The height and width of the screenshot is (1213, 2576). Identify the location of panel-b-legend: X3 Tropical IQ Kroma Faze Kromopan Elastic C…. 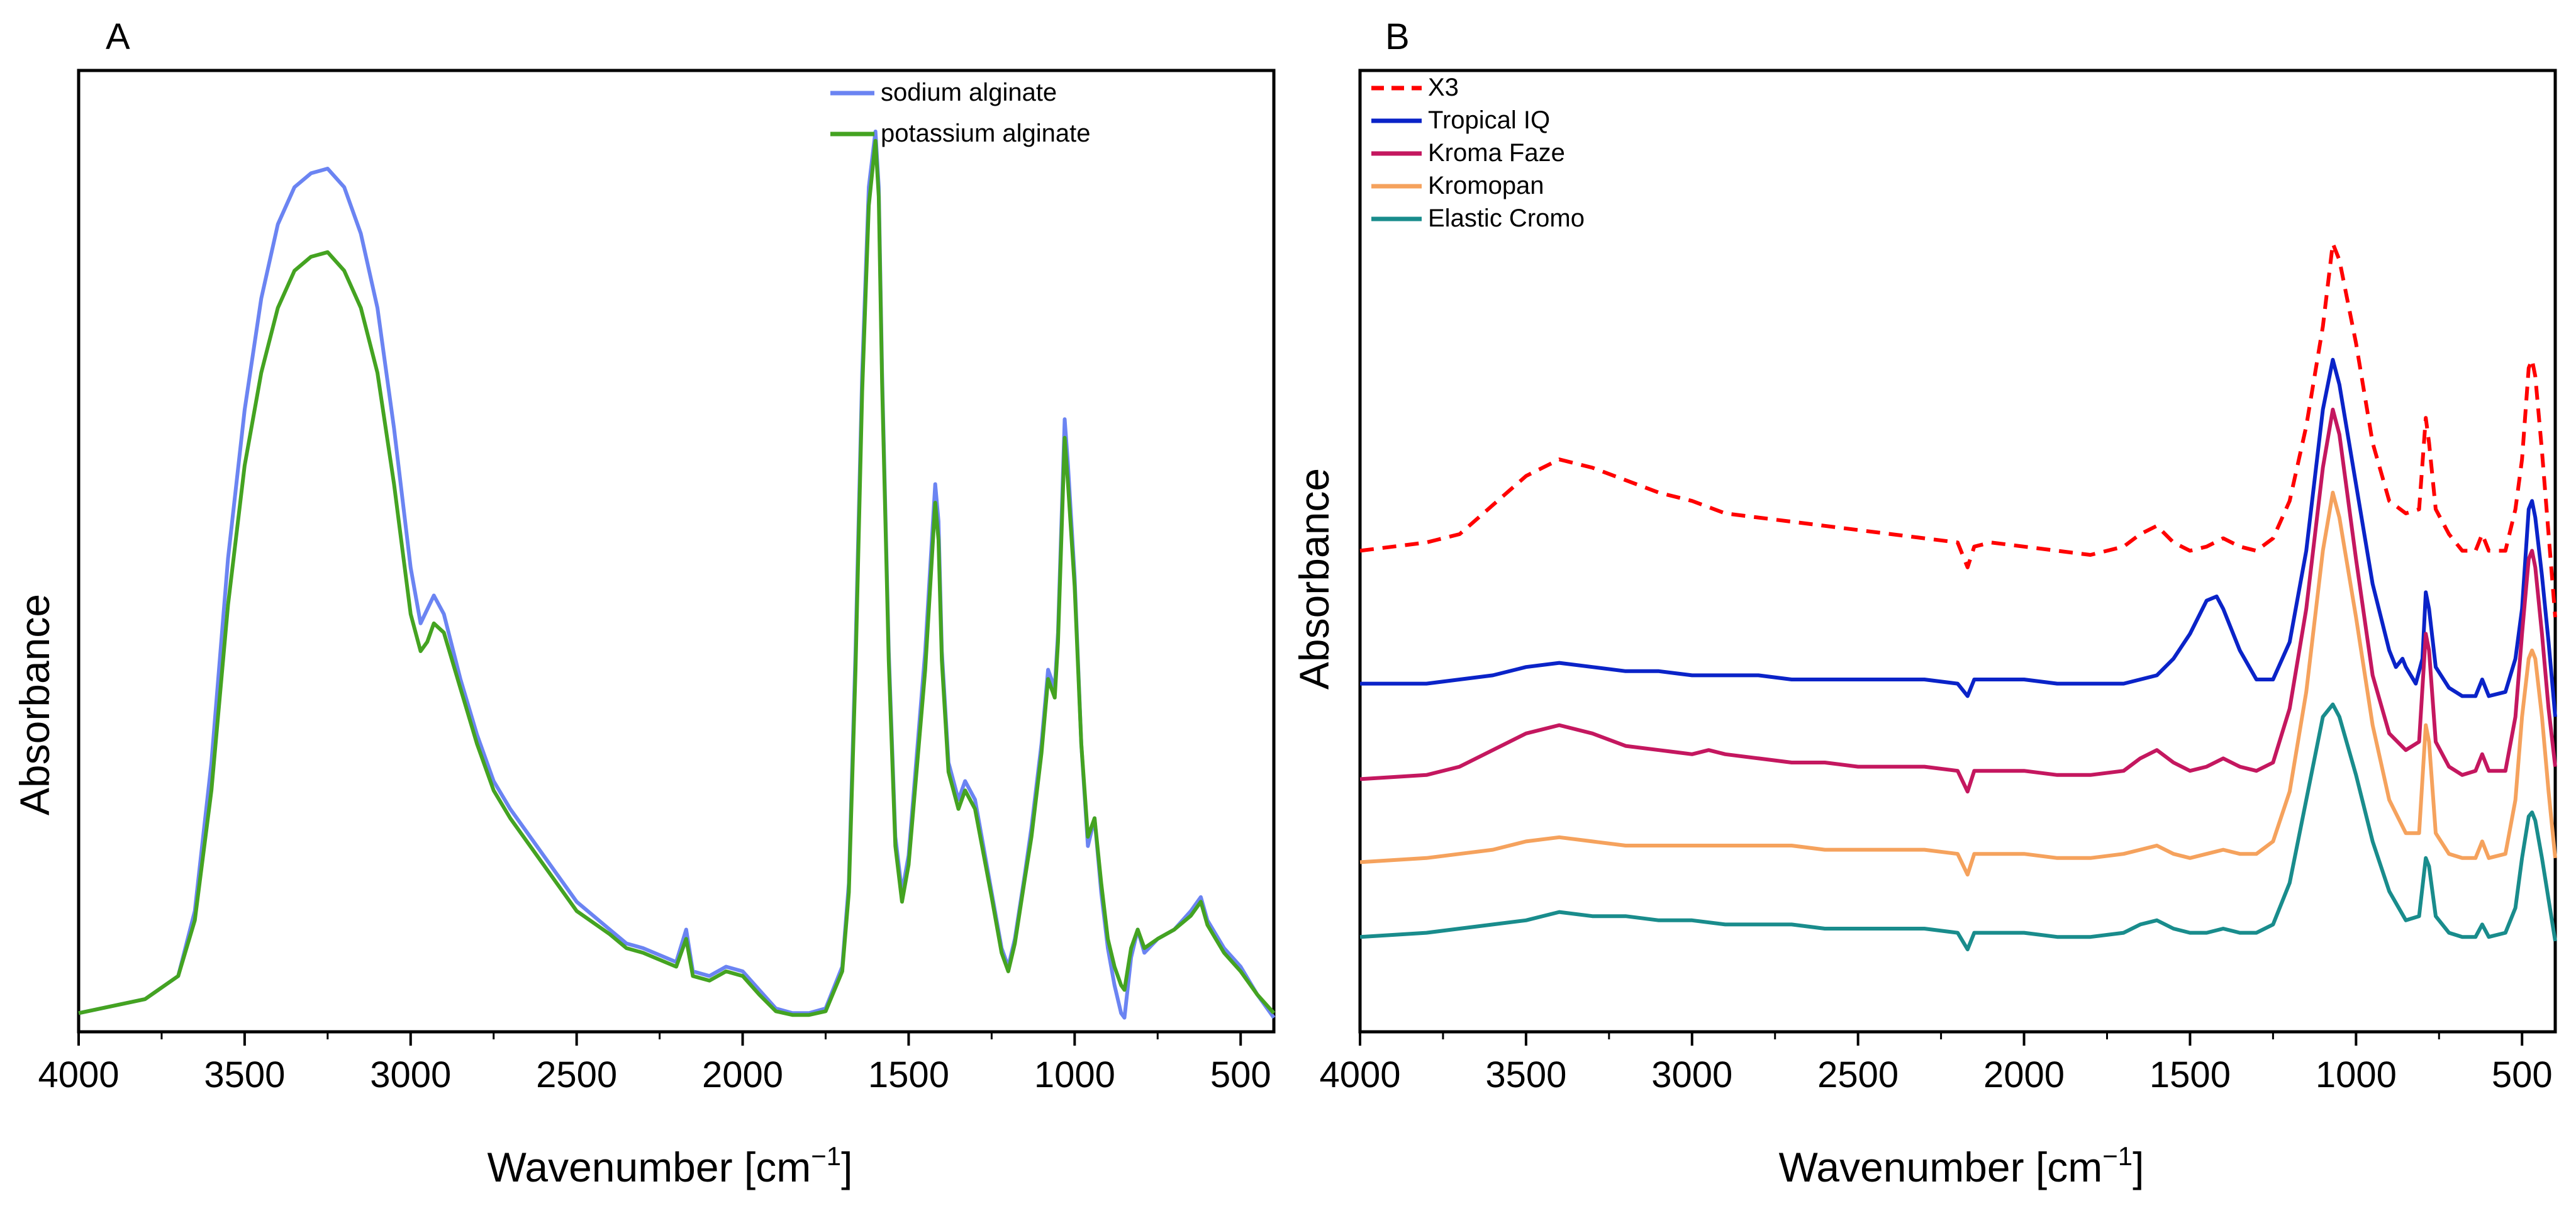
(1478, 153).